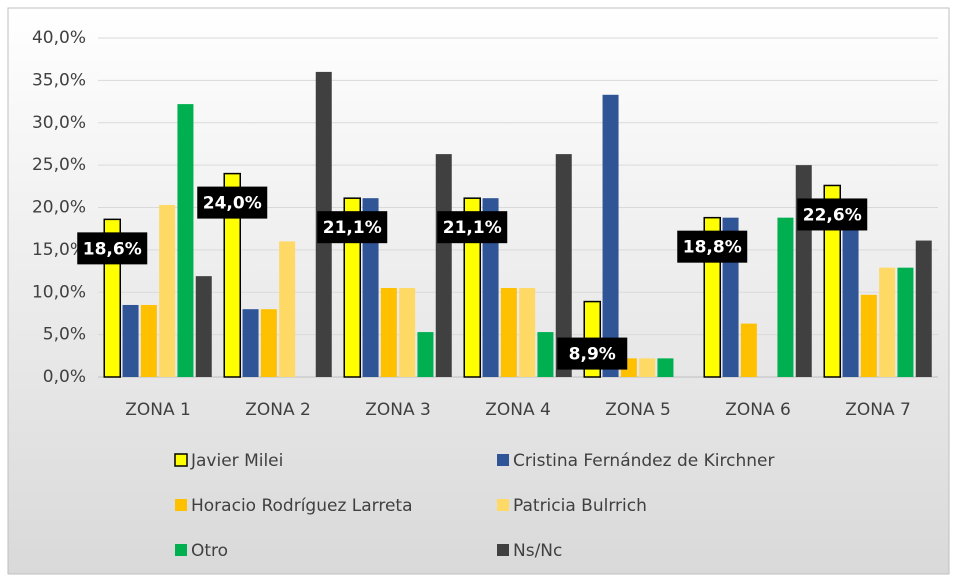 The height and width of the screenshot is (581, 958). Describe the element at coordinates (59, 208) in the screenshot. I see `y-tick-label: 20,0%` at that location.